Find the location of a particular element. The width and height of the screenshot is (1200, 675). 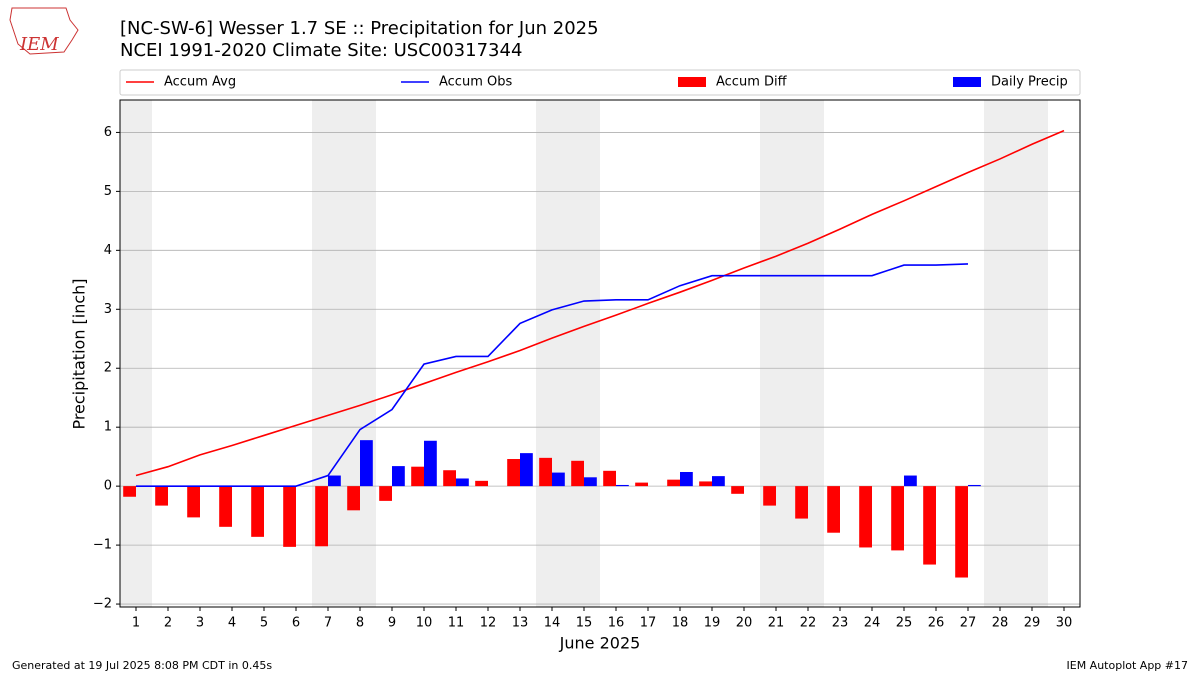

chart-subtitle: NCEI 1991-2020 Climate Site: USC00317344 is located at coordinates (321, 50).